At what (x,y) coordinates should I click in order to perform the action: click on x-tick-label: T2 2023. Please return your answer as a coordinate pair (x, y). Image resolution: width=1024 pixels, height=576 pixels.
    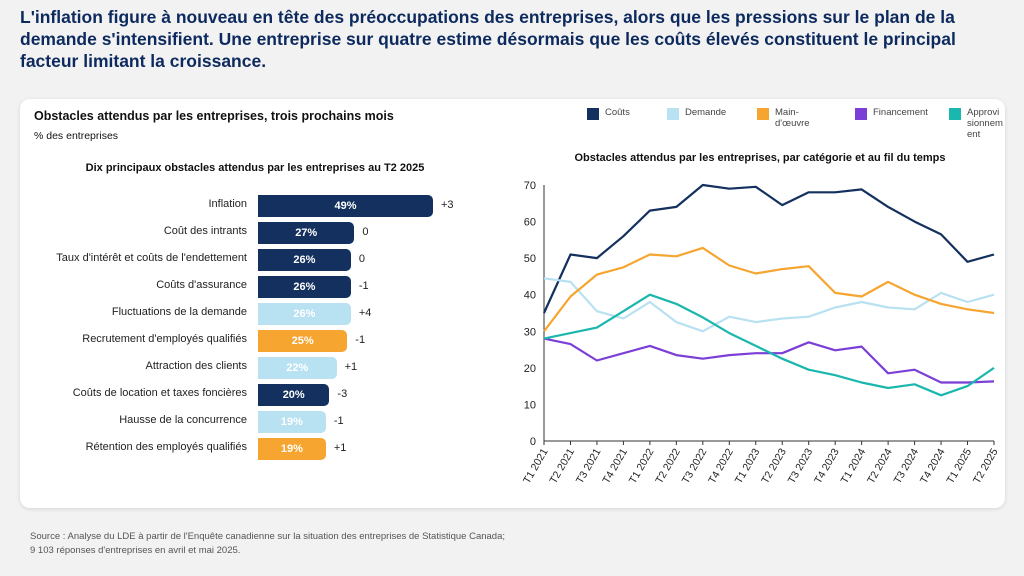
    Looking at the image, I should click on (774, 466).